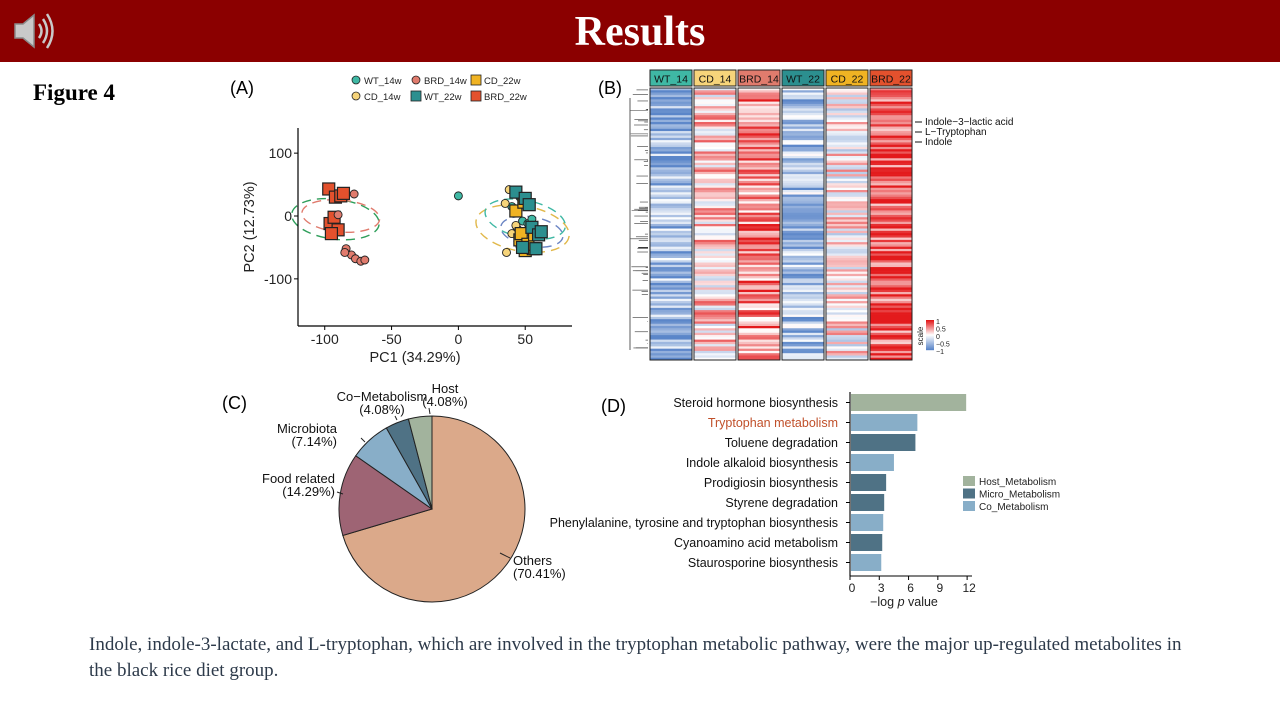  I want to click on legend-label: Micro_Metabolism, so click(1019, 495).